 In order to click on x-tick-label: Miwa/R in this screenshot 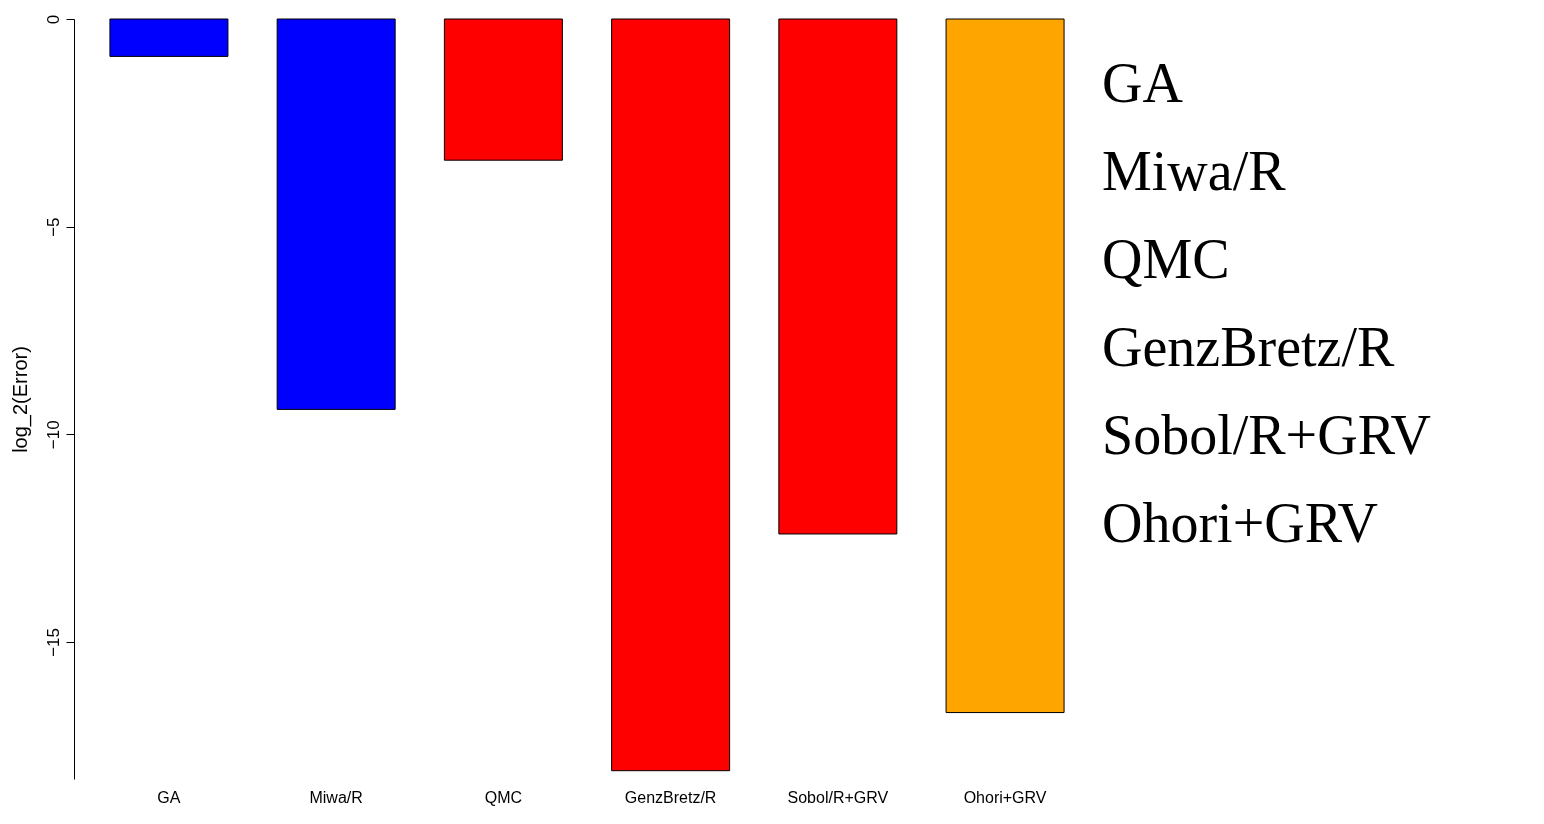, I will do `click(336, 797)`.